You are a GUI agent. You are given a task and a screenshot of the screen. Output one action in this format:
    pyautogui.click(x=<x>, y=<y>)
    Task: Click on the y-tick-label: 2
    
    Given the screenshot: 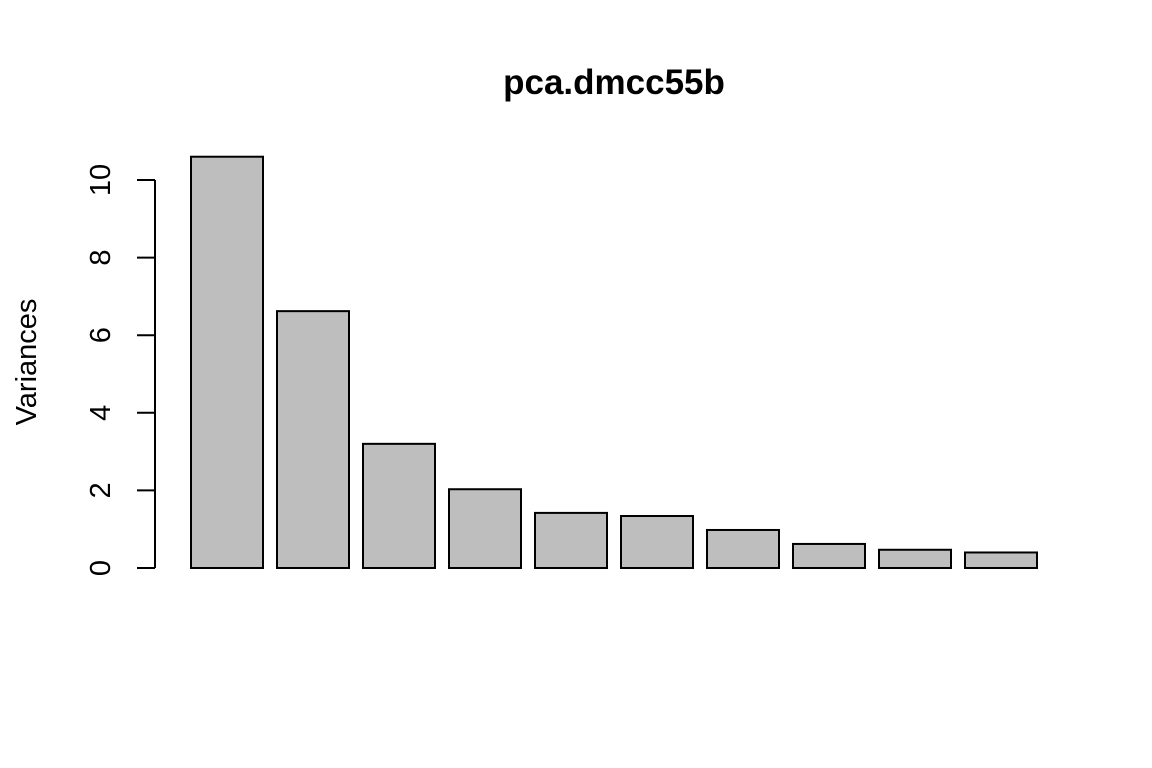 What is the action you would take?
    pyautogui.click(x=101, y=490)
    